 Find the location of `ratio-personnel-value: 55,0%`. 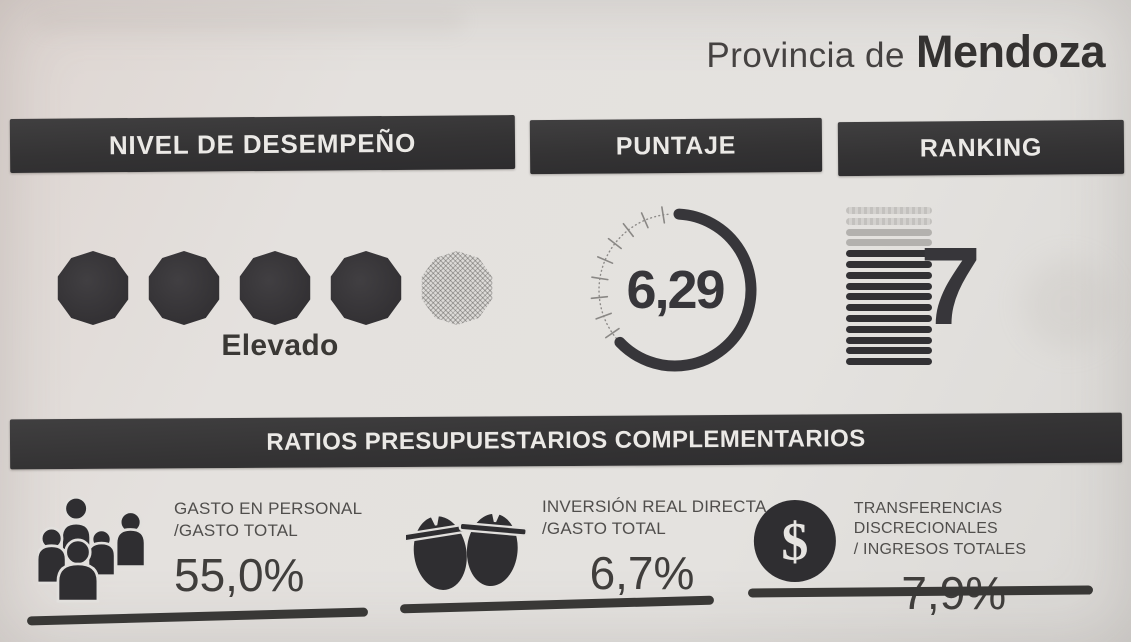

ratio-personnel-value: 55,0% is located at coordinates (239, 574).